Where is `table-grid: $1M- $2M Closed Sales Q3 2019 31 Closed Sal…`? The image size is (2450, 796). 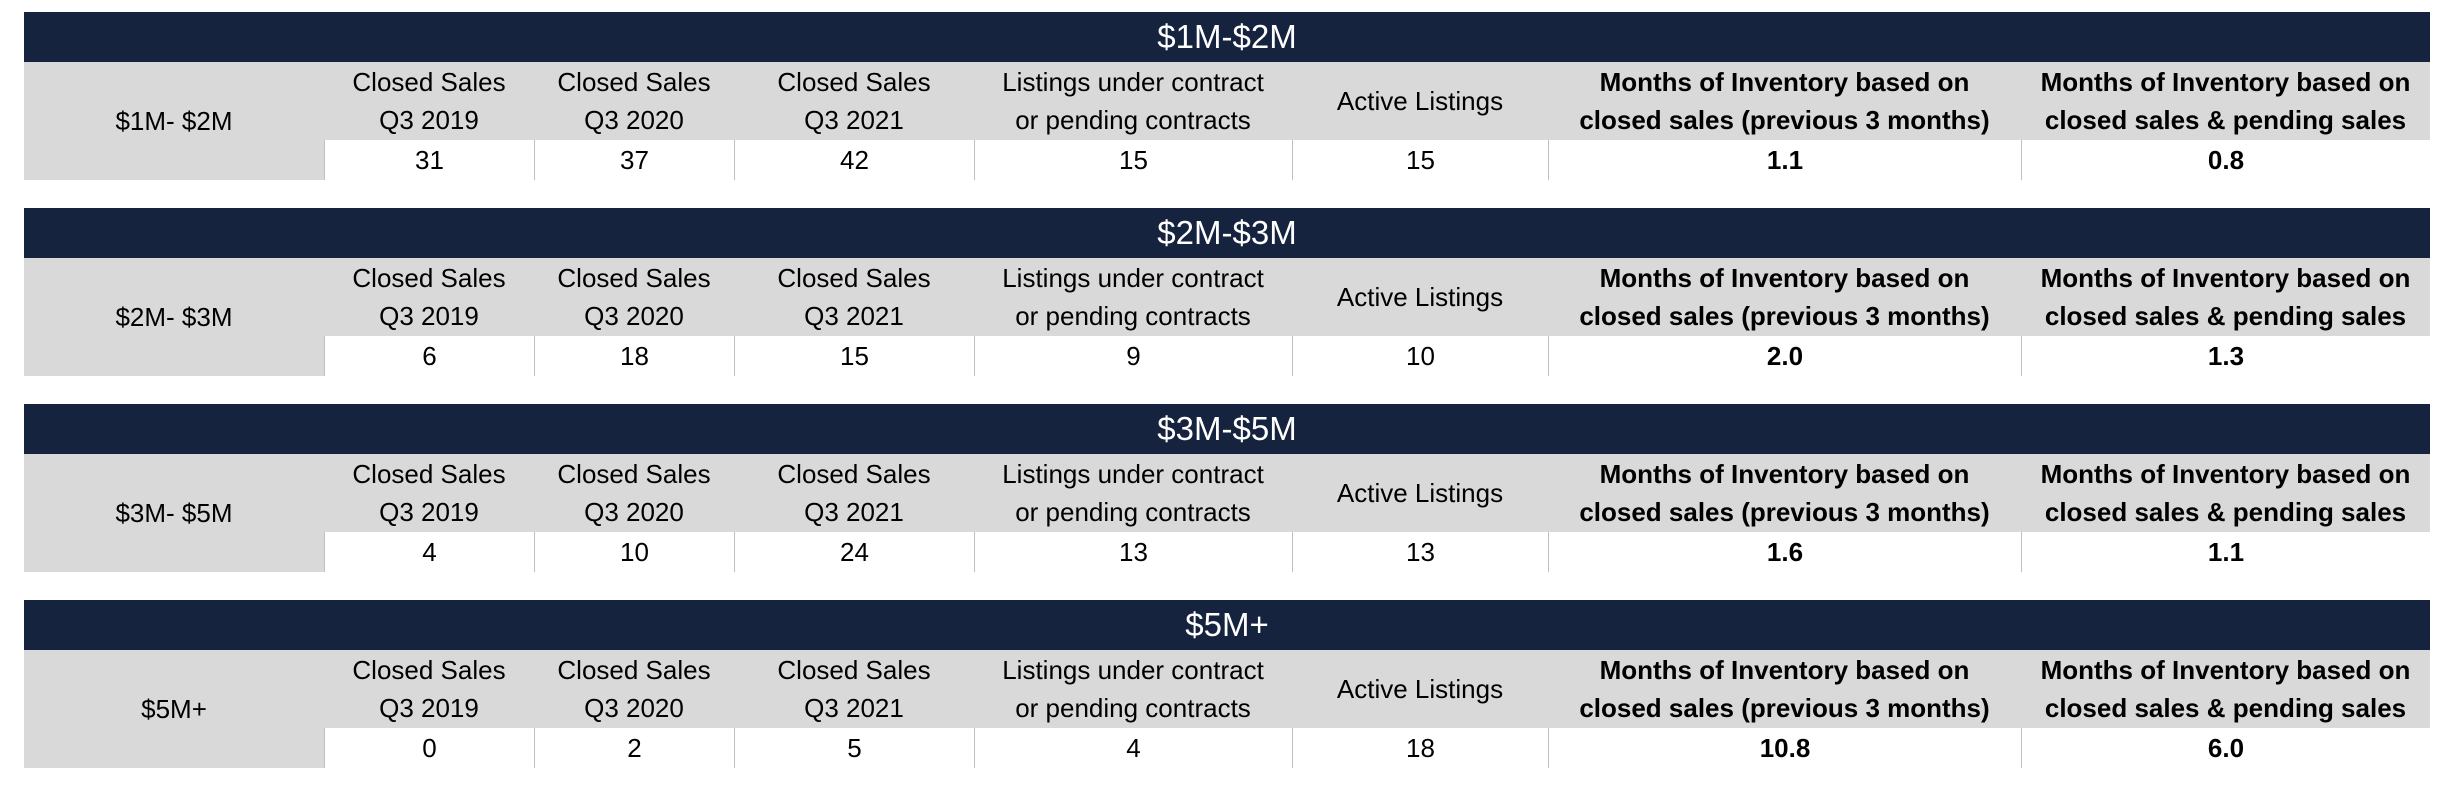
table-grid: $1M- $2M Closed Sales Q3 2019 31 Closed Sal… is located at coordinates (1227, 121).